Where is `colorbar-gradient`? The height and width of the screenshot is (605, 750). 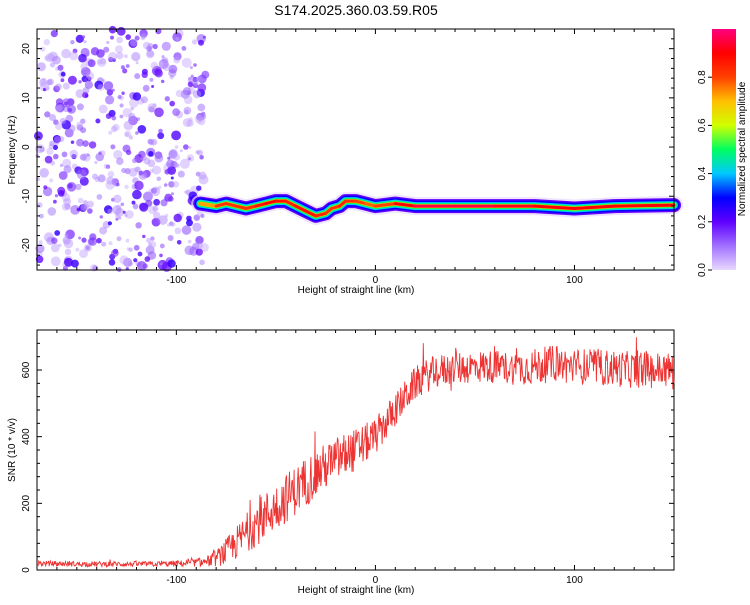
colorbar-gradient is located at coordinates (724, 149).